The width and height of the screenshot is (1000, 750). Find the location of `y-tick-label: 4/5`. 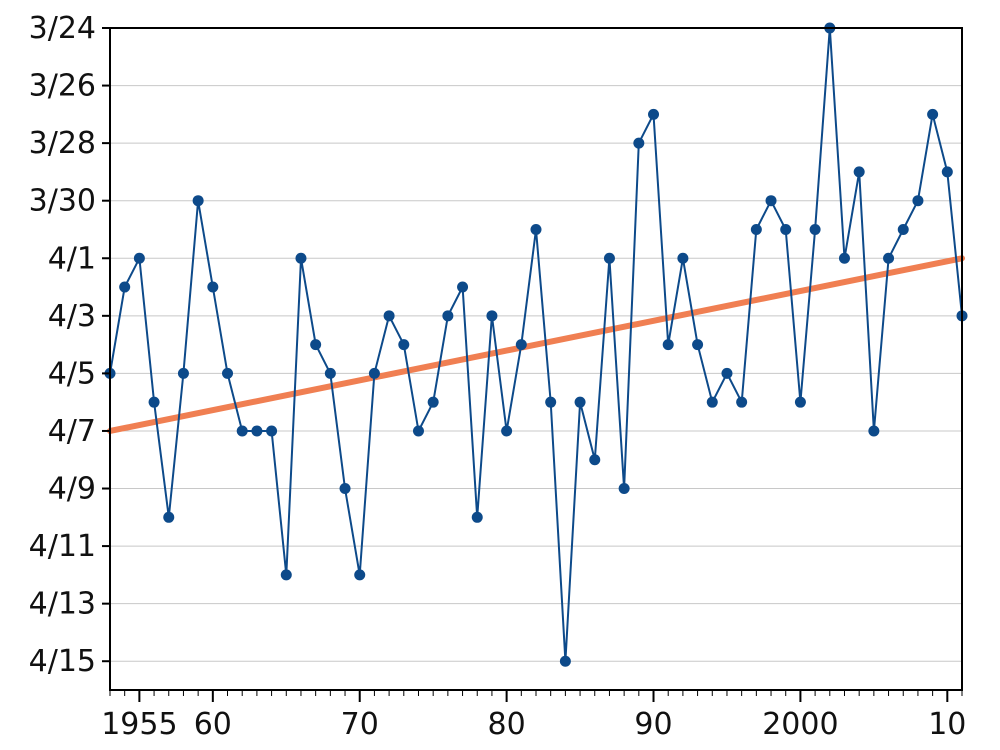

y-tick-label: 4/5 is located at coordinates (72, 373).